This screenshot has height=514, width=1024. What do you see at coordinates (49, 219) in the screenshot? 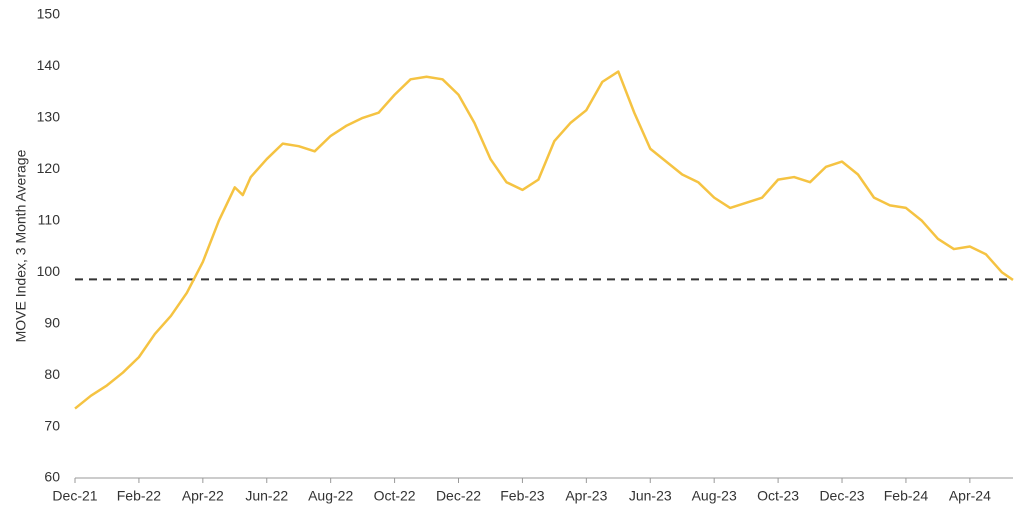
I see `y-tick-label: 110` at bounding box center [49, 219].